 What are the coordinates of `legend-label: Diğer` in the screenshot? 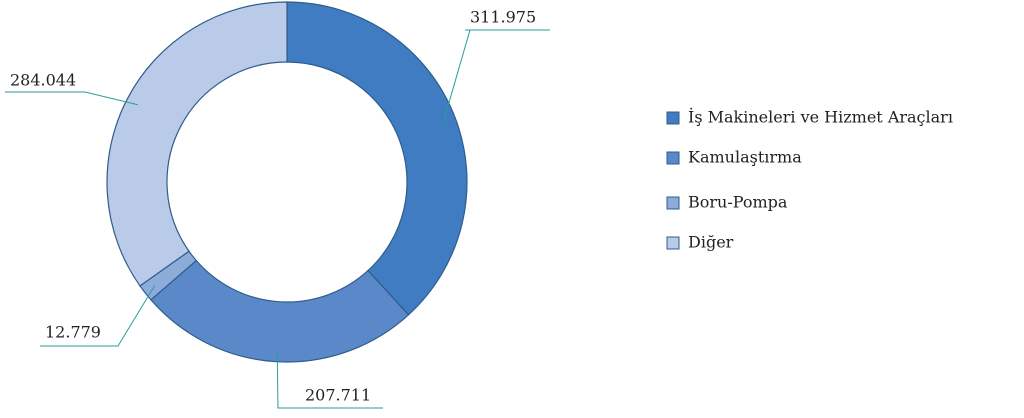 It's located at (711, 242).